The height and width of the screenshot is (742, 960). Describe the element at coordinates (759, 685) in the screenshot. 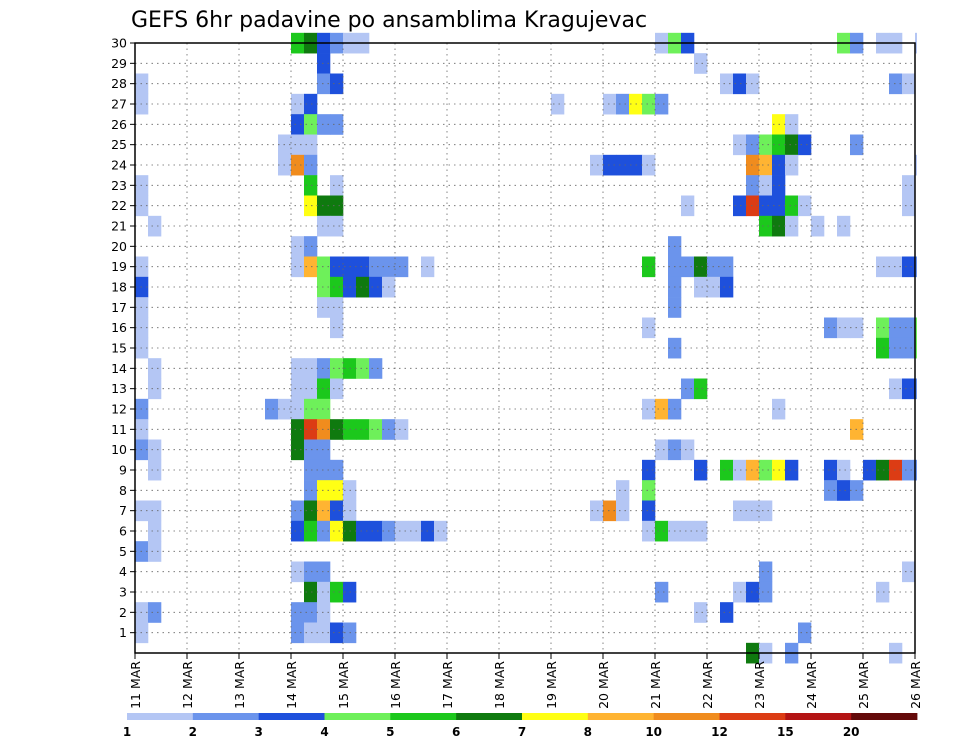

I see `x-tick-label: 23 MAR` at that location.